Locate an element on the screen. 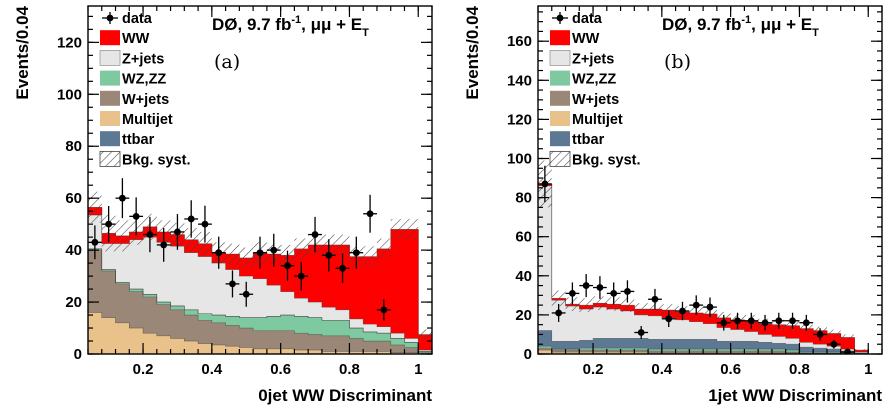 The width and height of the screenshot is (889, 413). panel-b-x-tick-label: 0.4 is located at coordinates (662, 369).